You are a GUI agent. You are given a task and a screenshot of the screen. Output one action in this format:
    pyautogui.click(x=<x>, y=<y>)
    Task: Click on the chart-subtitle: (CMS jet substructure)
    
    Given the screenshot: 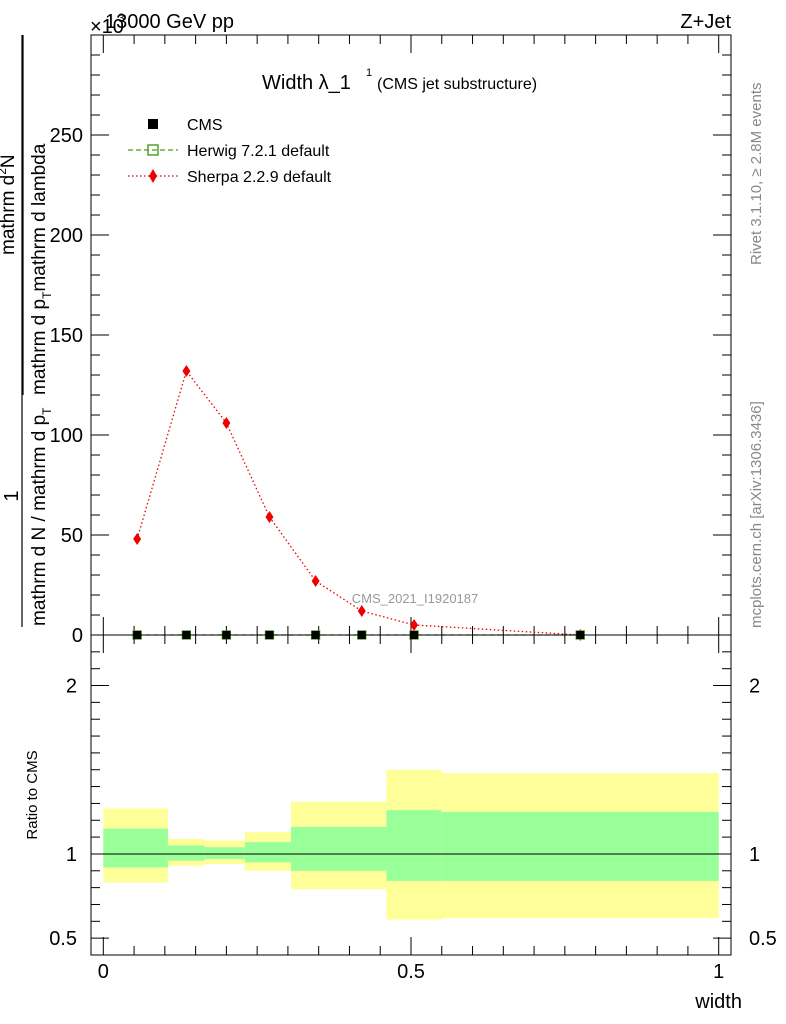 What is the action you would take?
    pyautogui.click(x=457, y=84)
    